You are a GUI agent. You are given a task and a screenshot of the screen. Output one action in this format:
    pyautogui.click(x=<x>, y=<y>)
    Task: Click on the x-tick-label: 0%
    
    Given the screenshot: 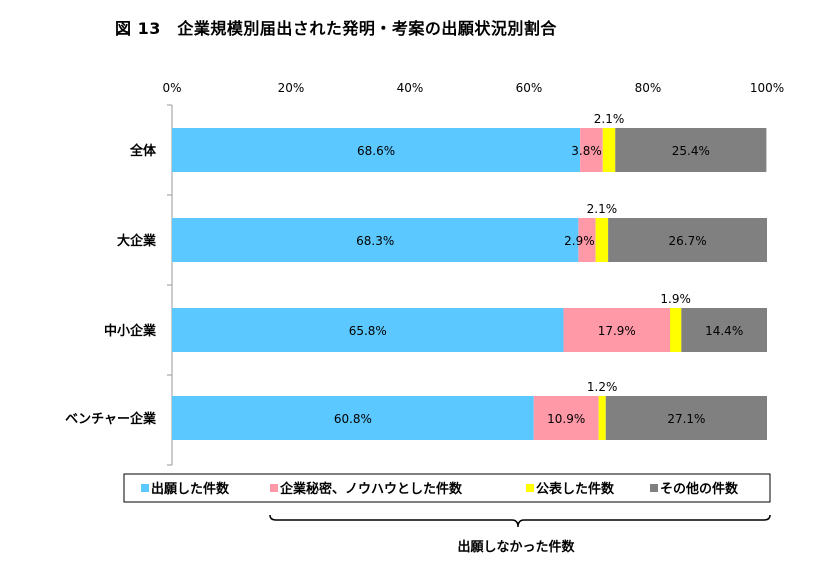 What is the action you would take?
    pyautogui.click(x=171, y=88)
    